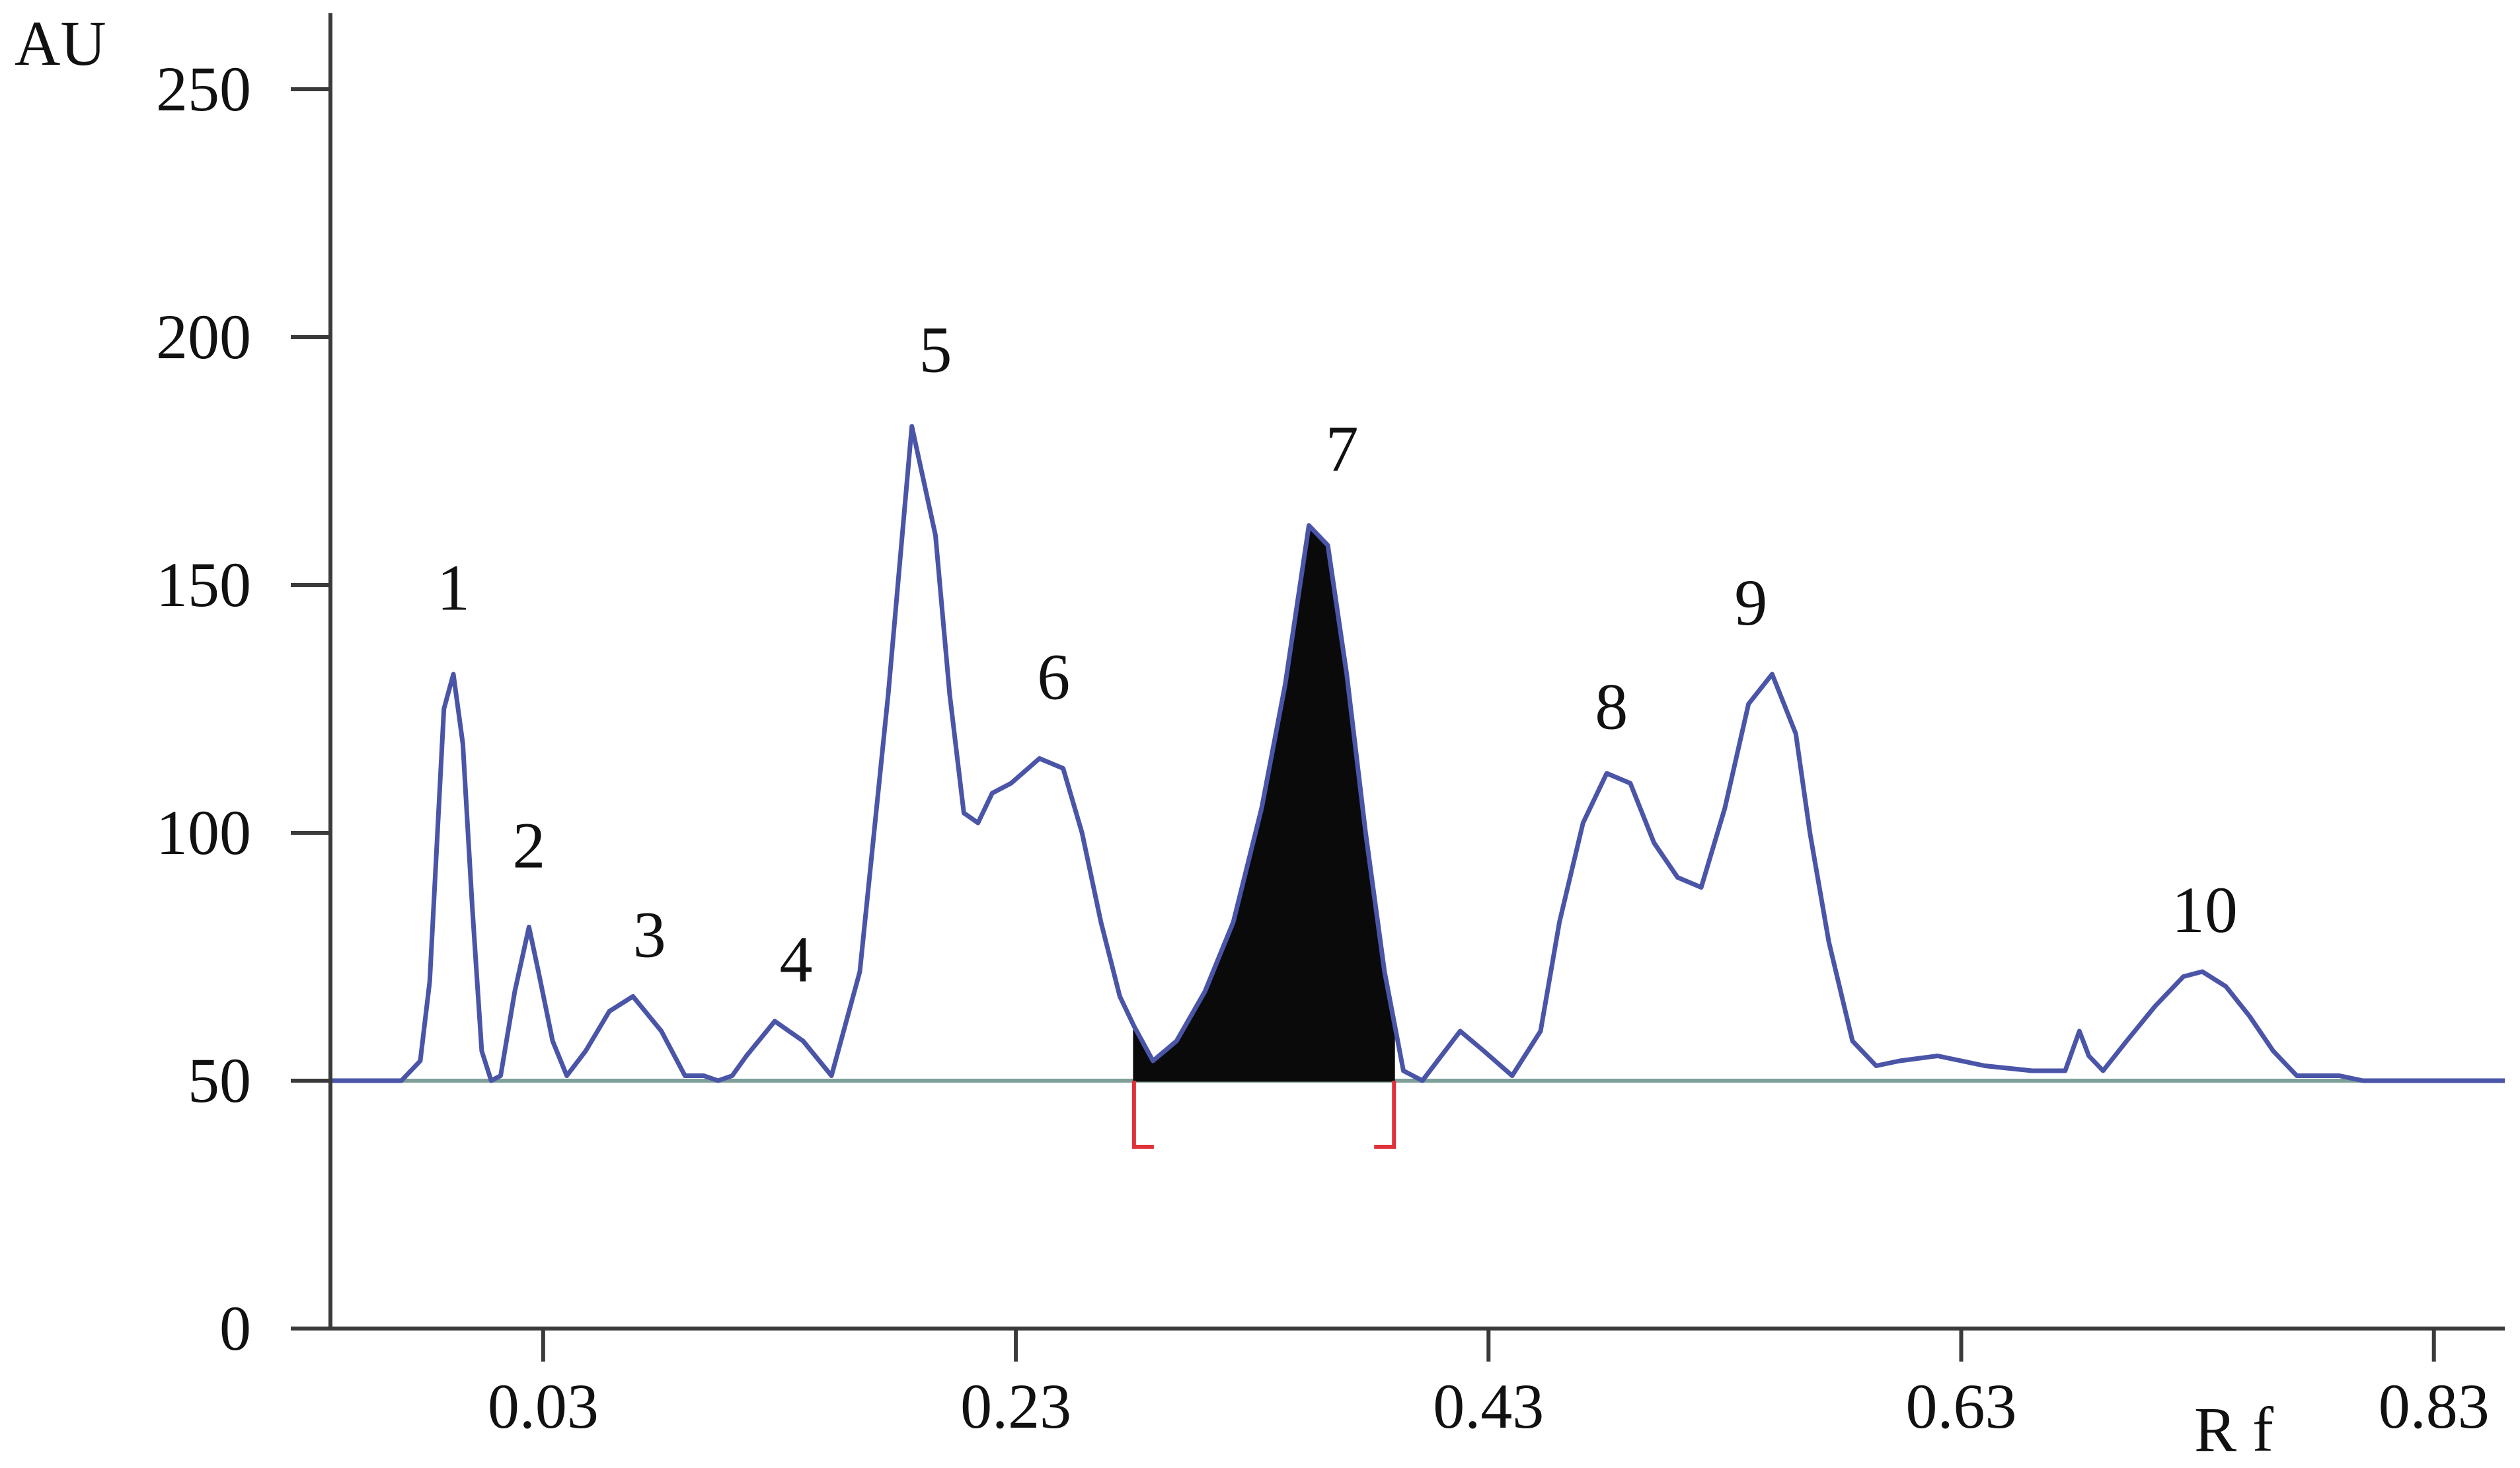  Describe the element at coordinates (219, 1080) in the screenshot. I see `y-tick-label: 50` at that location.